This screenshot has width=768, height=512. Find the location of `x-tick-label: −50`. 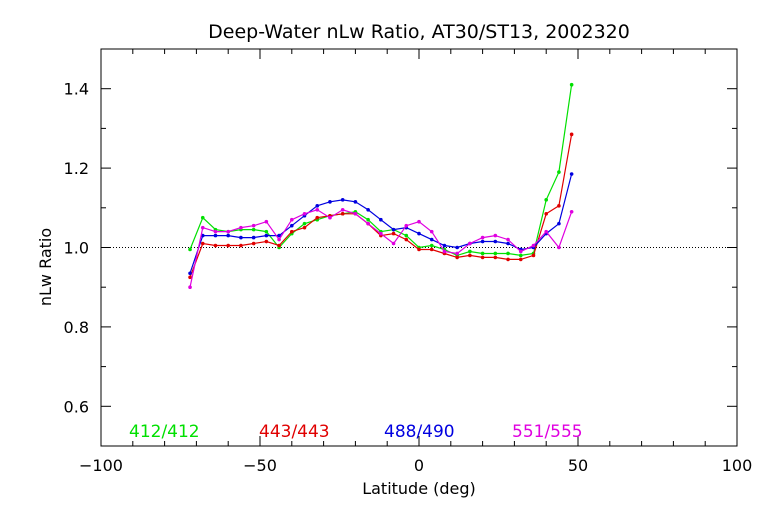

x-tick-label: −50 is located at coordinates (260, 465).